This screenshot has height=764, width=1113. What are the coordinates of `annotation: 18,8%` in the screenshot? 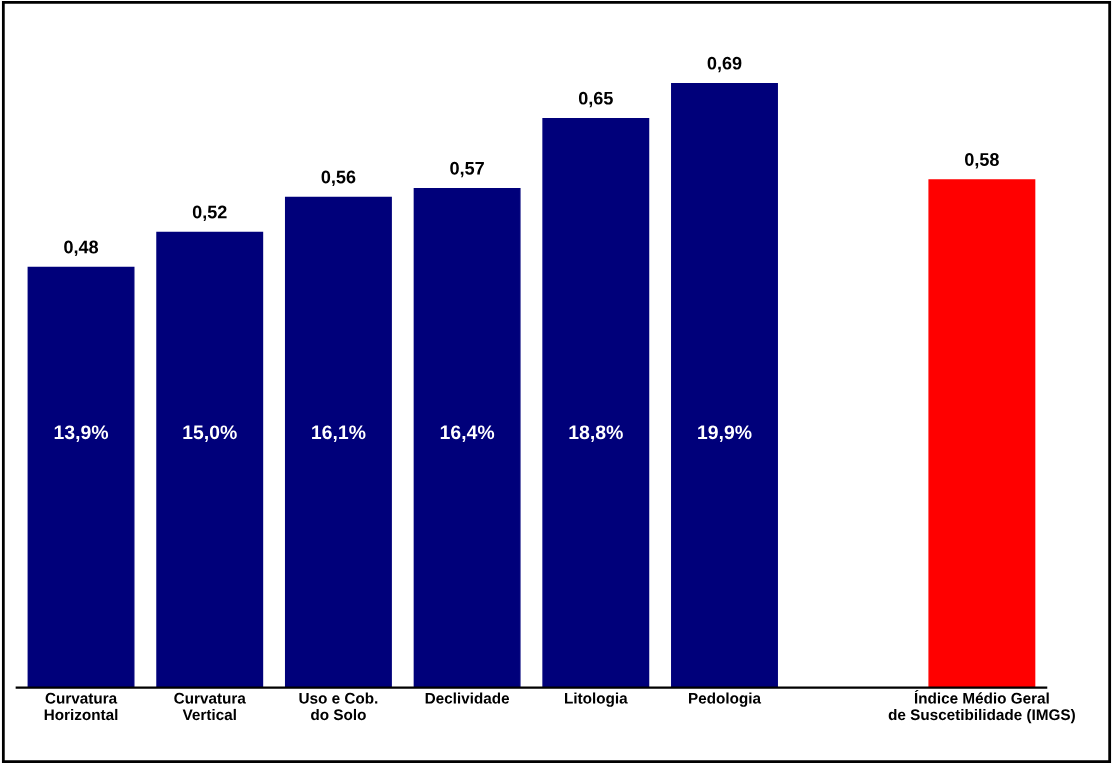 It's located at (596, 433).